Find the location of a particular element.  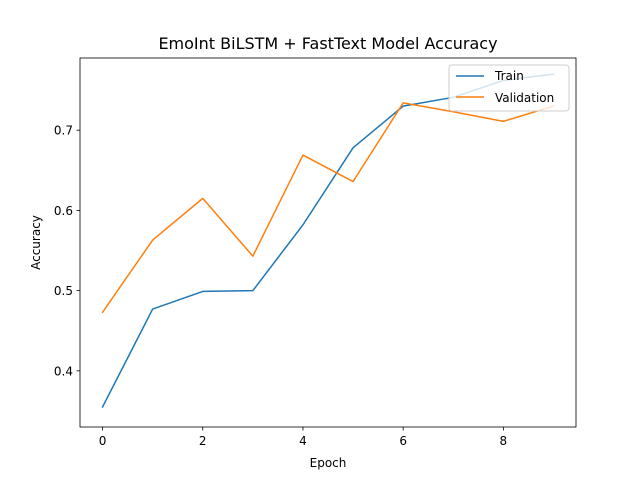

y-tick-label: 0.4 is located at coordinates (63, 371).